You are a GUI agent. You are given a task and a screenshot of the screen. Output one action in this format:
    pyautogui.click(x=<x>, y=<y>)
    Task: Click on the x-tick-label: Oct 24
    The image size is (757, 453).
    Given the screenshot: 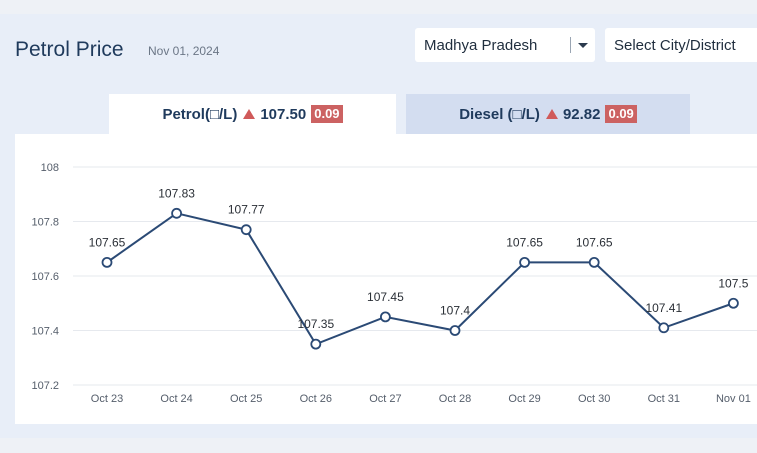 What is the action you would take?
    pyautogui.click(x=176, y=399)
    